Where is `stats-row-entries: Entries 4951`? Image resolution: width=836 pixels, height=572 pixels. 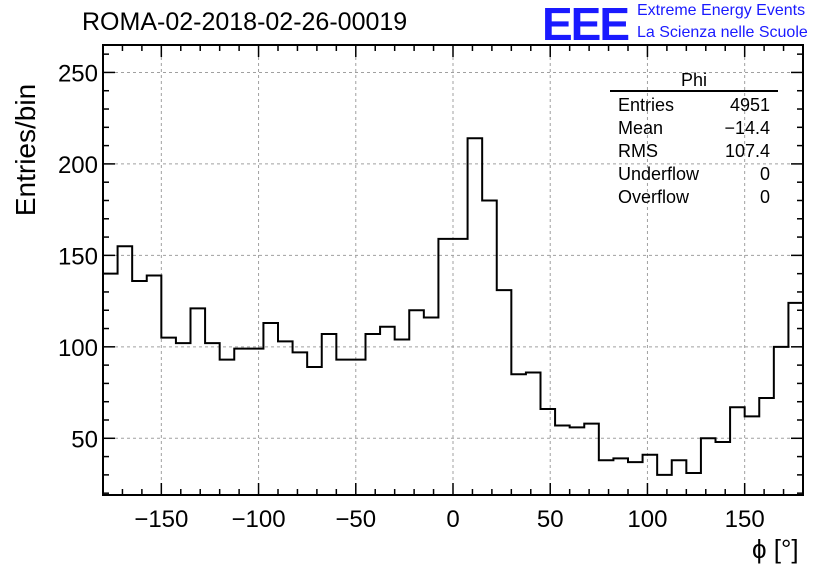 stats-row-entries: Entries 4951 is located at coordinates (694, 105).